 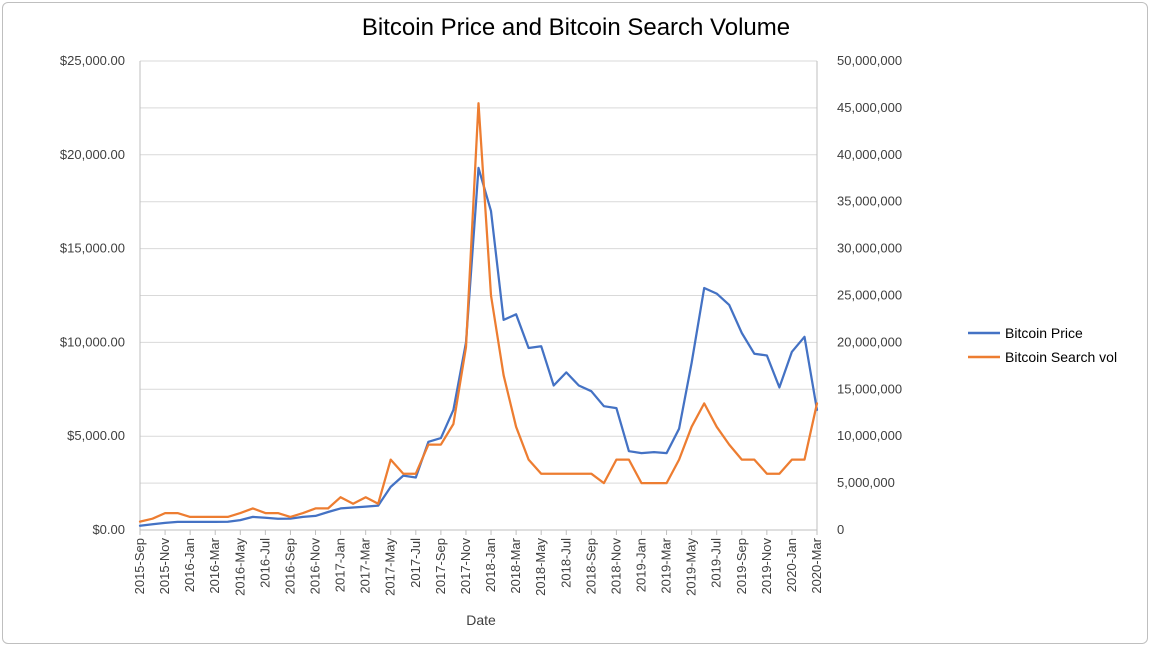 What do you see at coordinates (869, 154) in the screenshot?
I see `right-axis-tick-label: 40,000,000` at bounding box center [869, 154].